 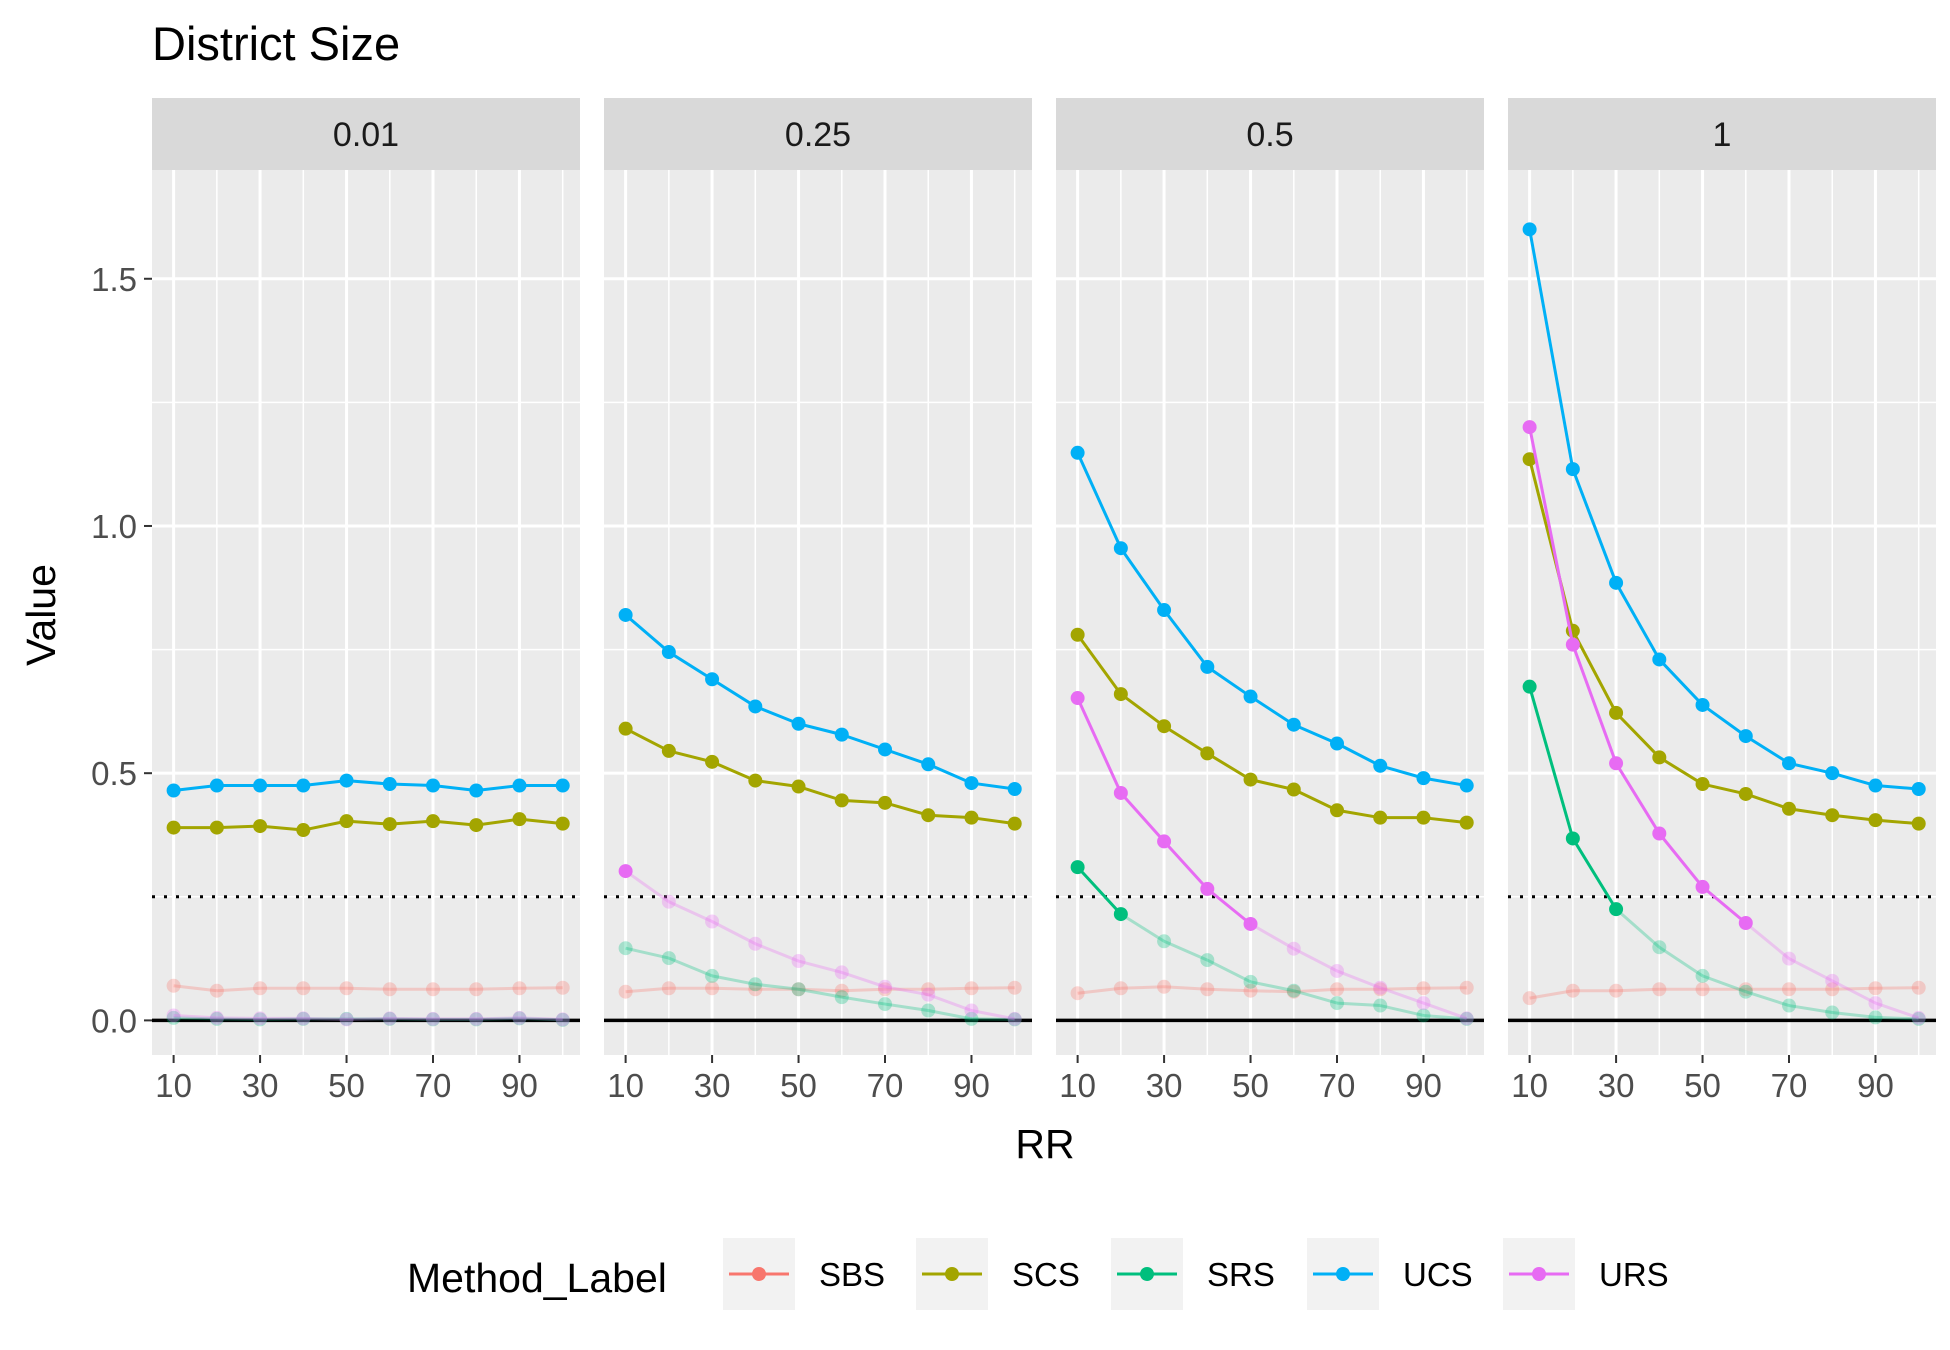 What do you see at coordinates (818, 135) in the screenshot?
I see `facet-strip-label: 0.25` at bounding box center [818, 135].